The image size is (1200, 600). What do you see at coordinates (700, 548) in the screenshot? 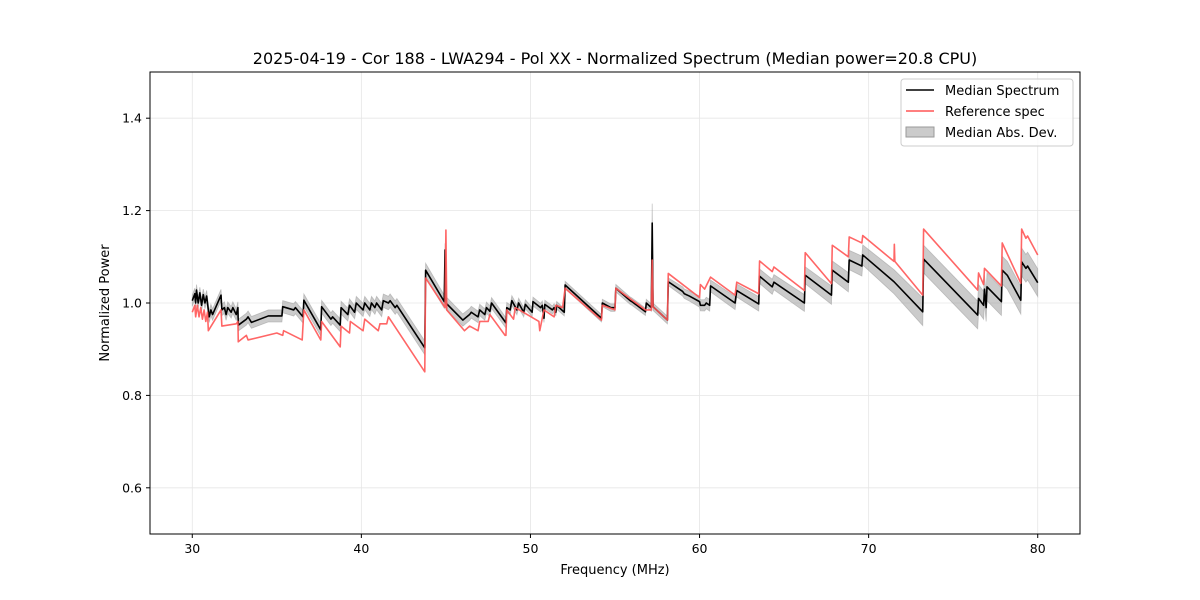
I see `x-tick-label: 60` at bounding box center [700, 548].